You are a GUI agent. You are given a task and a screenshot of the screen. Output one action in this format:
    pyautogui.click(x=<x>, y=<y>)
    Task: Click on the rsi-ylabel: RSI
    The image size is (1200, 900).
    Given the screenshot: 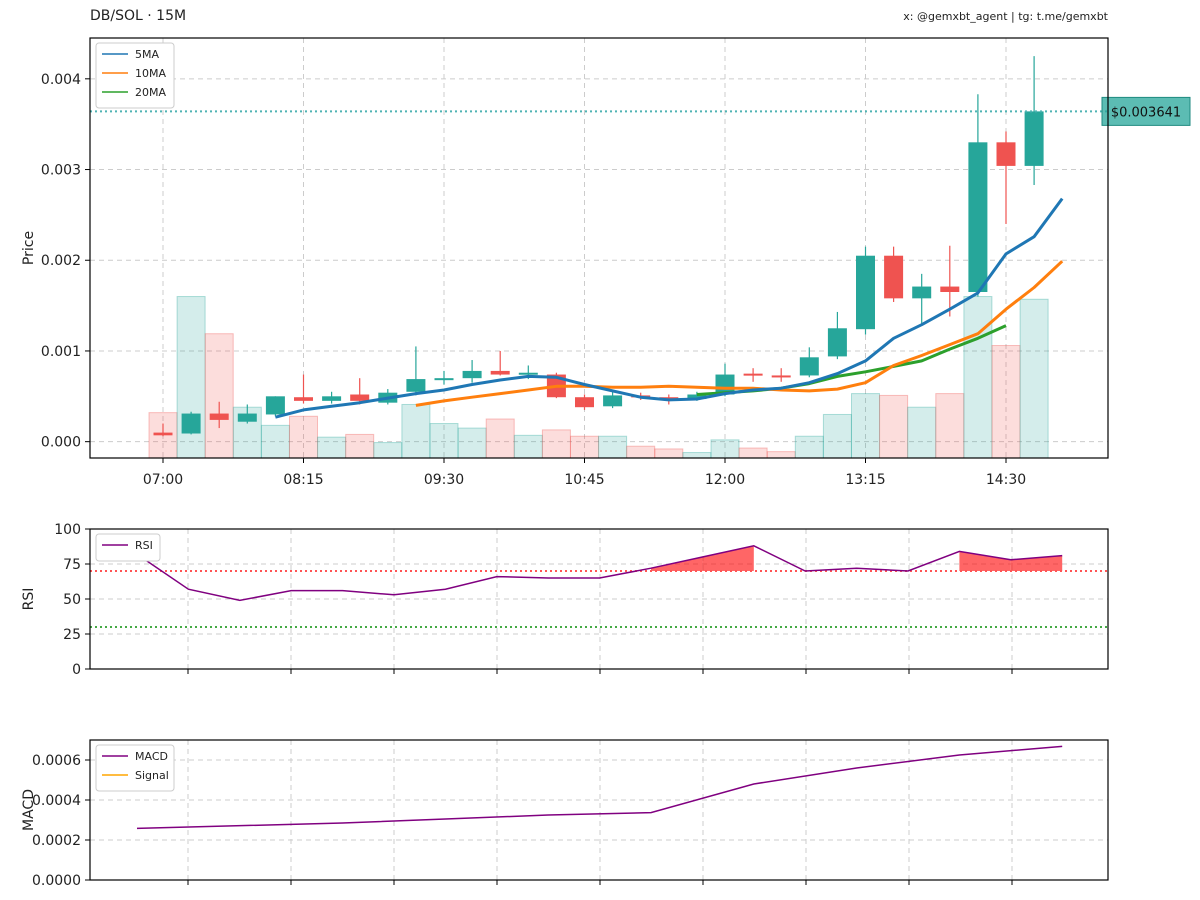 What is the action you would take?
    pyautogui.click(x=29, y=599)
    